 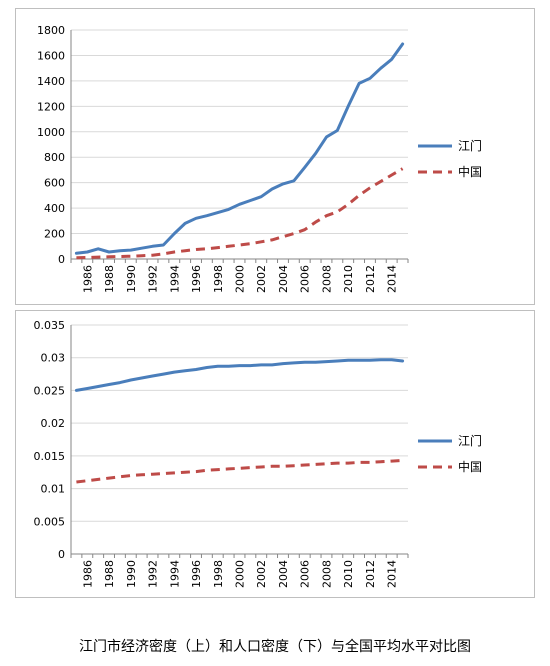 What do you see at coordinates (50, 390) in the screenshot?
I see `y-tick-label: 0.025` at bounding box center [50, 390].